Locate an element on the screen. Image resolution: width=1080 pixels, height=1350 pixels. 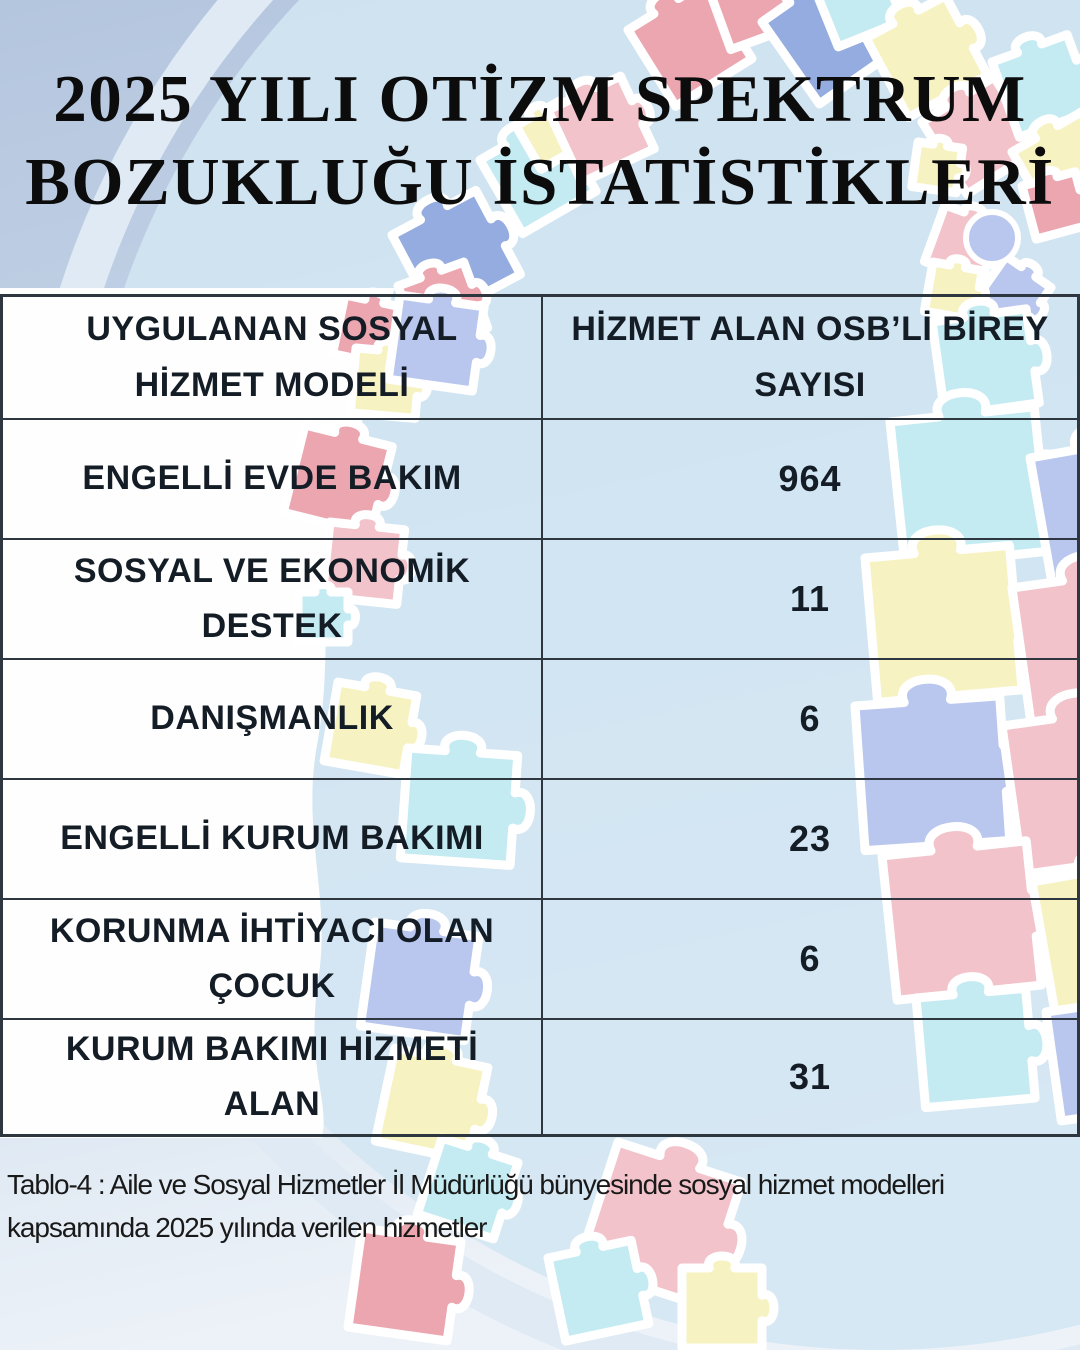
puzzle-piece-icon is located at coordinates (728, 1302).